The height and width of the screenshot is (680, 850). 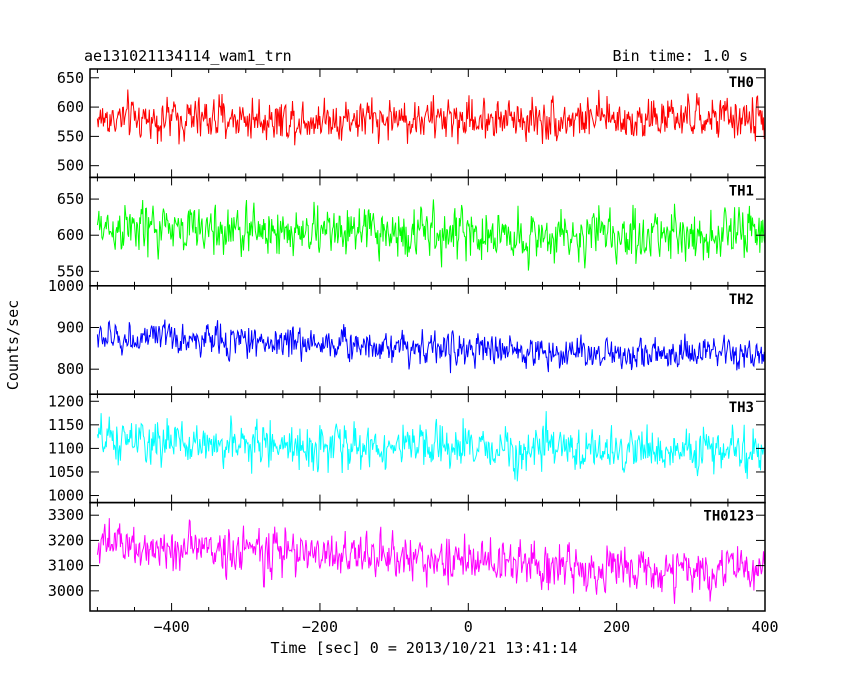 I want to click on y-tick-label: 3000, so click(x=66, y=591).